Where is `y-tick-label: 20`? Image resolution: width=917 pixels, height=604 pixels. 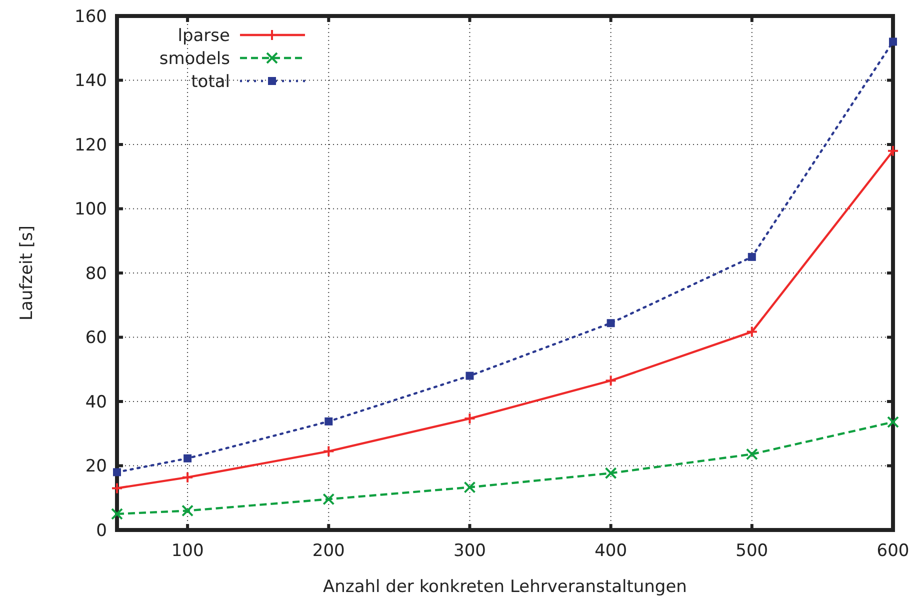
y-tick-label: 20 is located at coordinates (96, 466).